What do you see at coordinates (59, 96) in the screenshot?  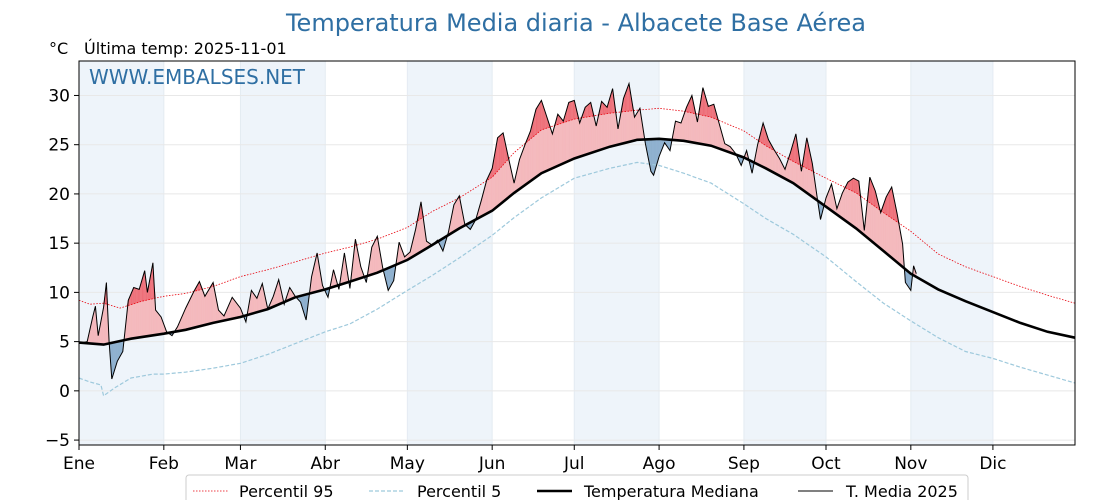 I see `y-tick-label: 30` at bounding box center [59, 96].